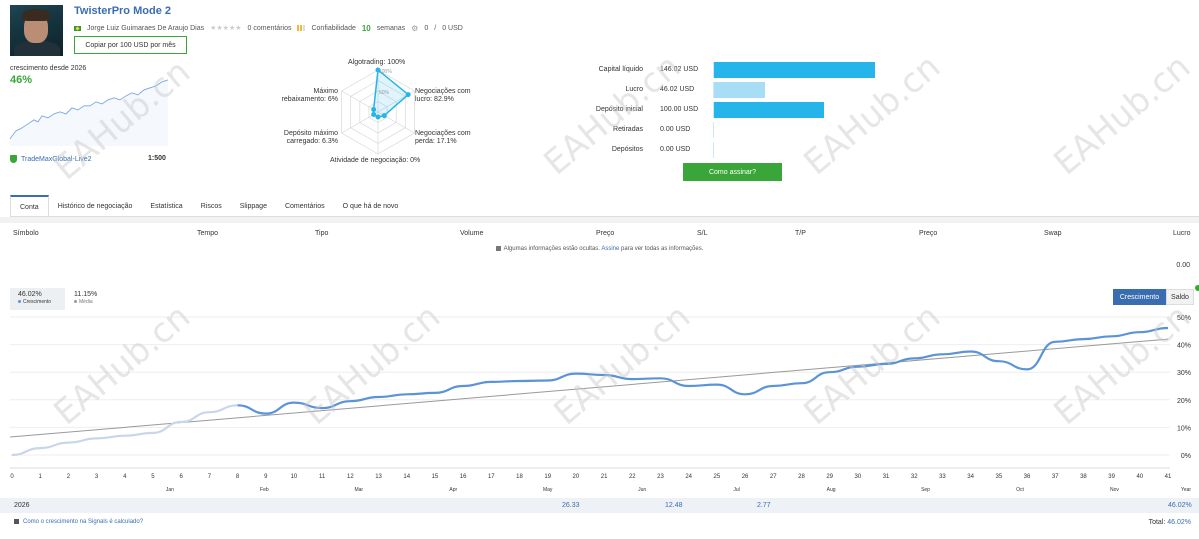 This screenshot has width=1199, height=539. Describe the element at coordinates (26, 233) in the screenshot. I see `col-symbol: Símbolo` at that location.